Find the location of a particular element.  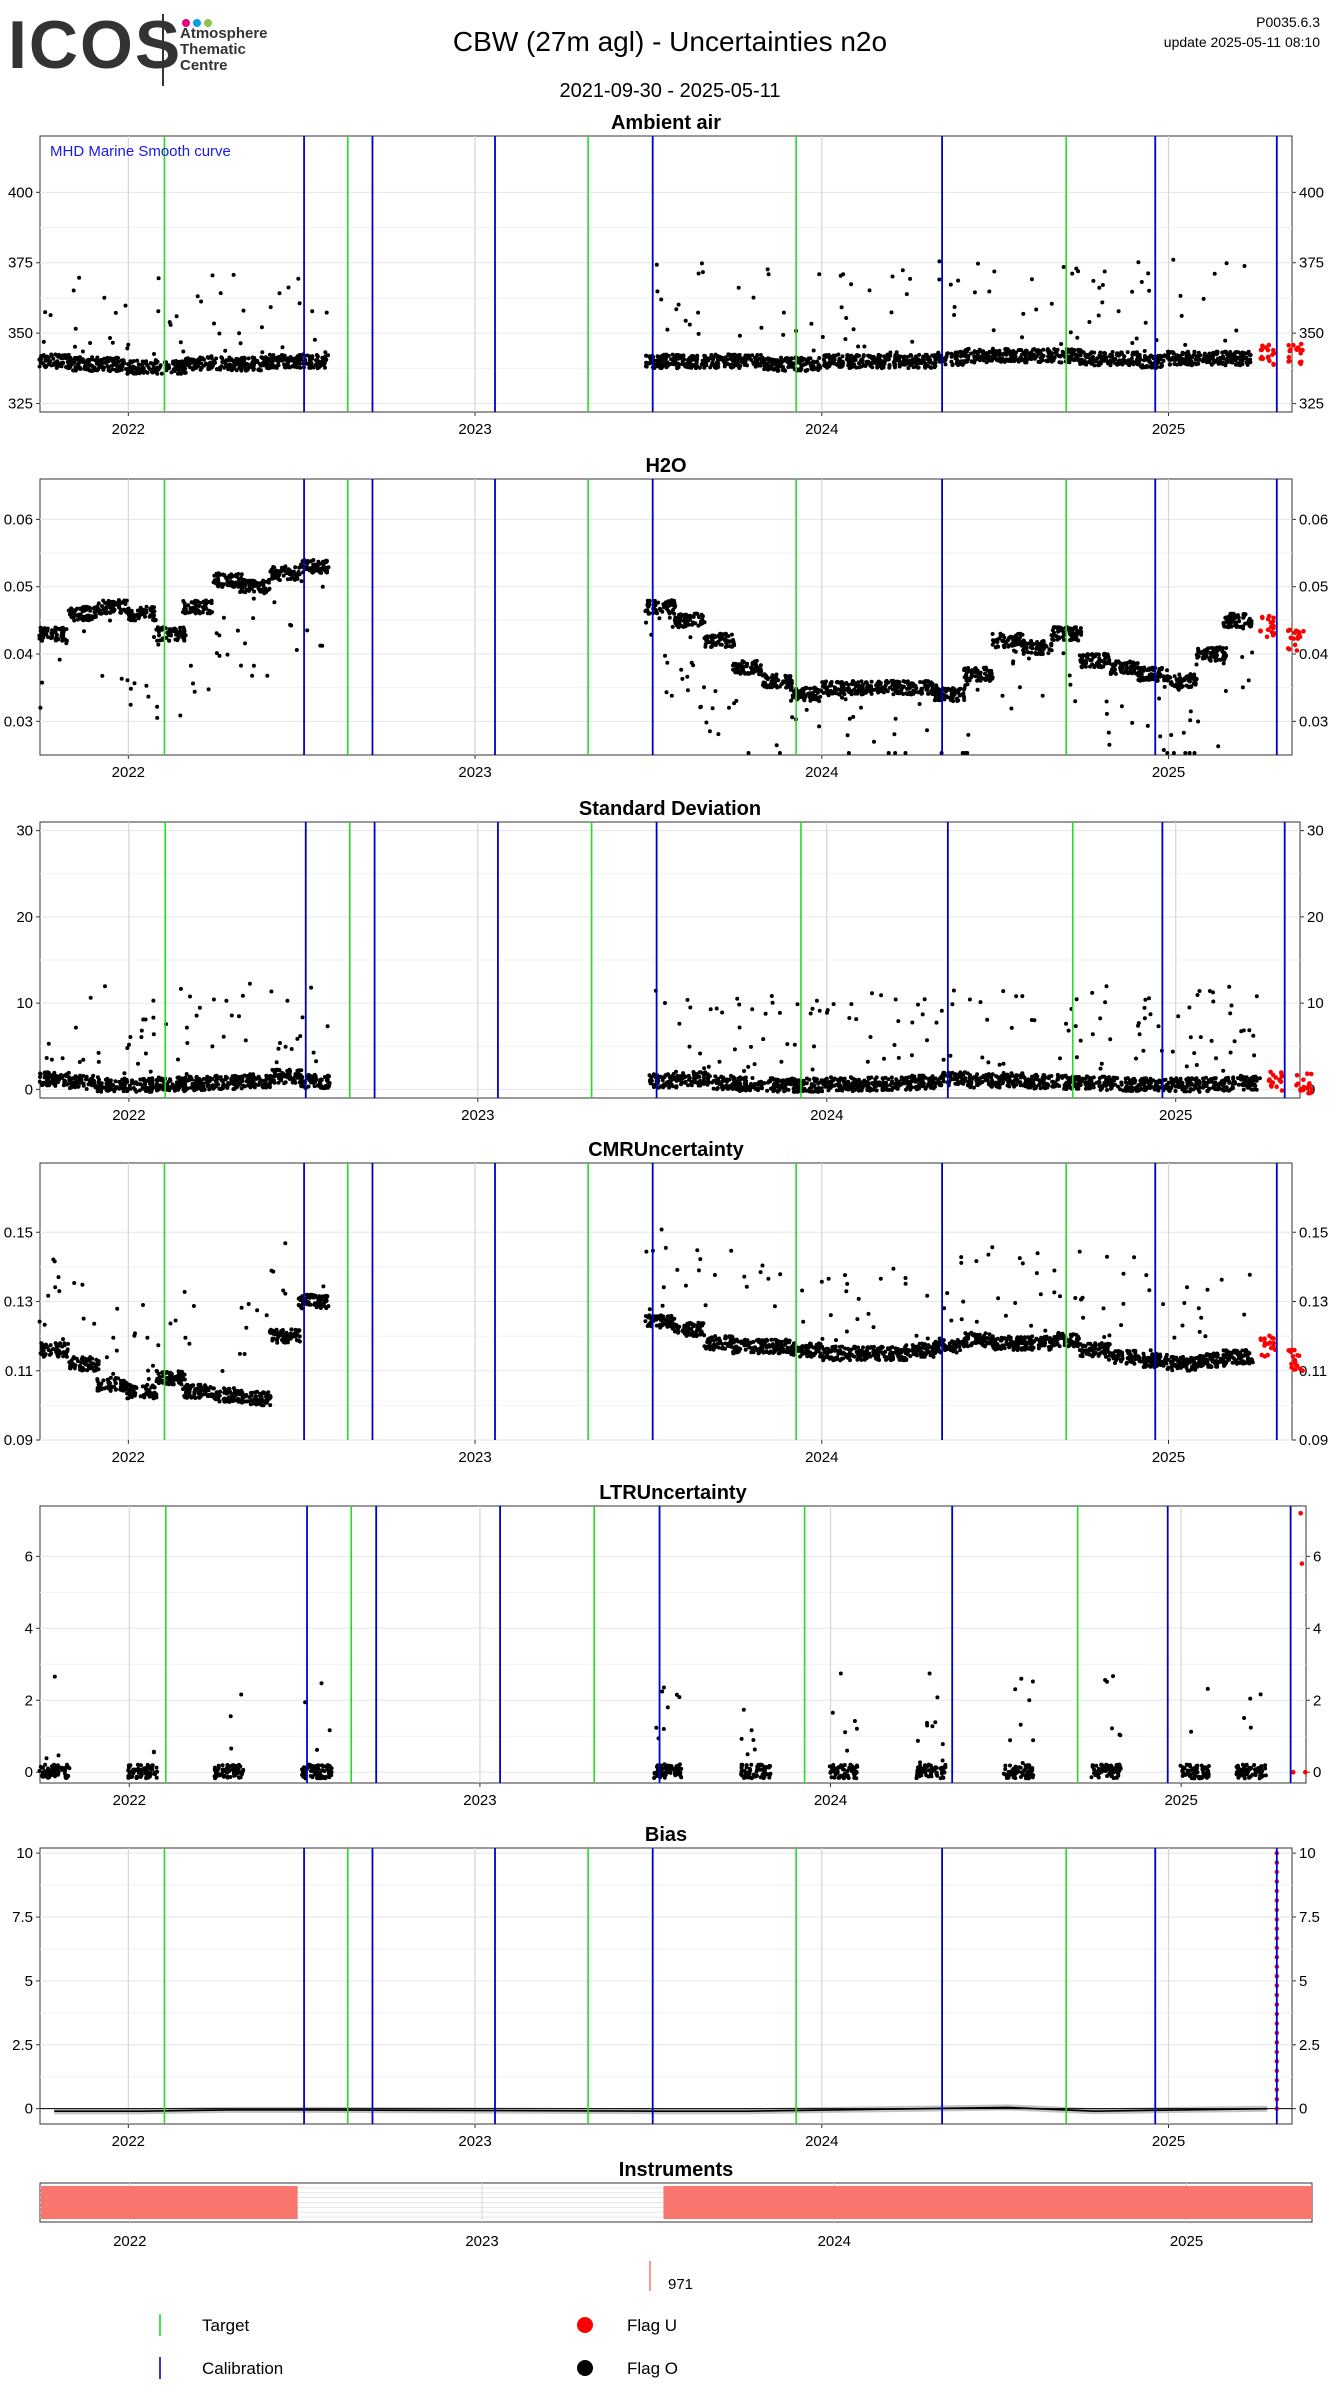

y-tick-label-right: 20 is located at coordinates (1315, 917).